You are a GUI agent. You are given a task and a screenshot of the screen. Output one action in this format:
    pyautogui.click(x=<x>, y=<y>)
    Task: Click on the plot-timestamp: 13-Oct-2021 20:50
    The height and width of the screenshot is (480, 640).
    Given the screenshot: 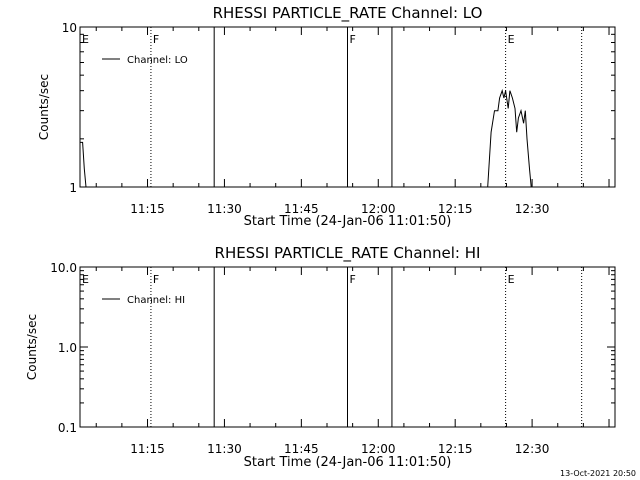 What is the action you would take?
    pyautogui.click(x=598, y=473)
    